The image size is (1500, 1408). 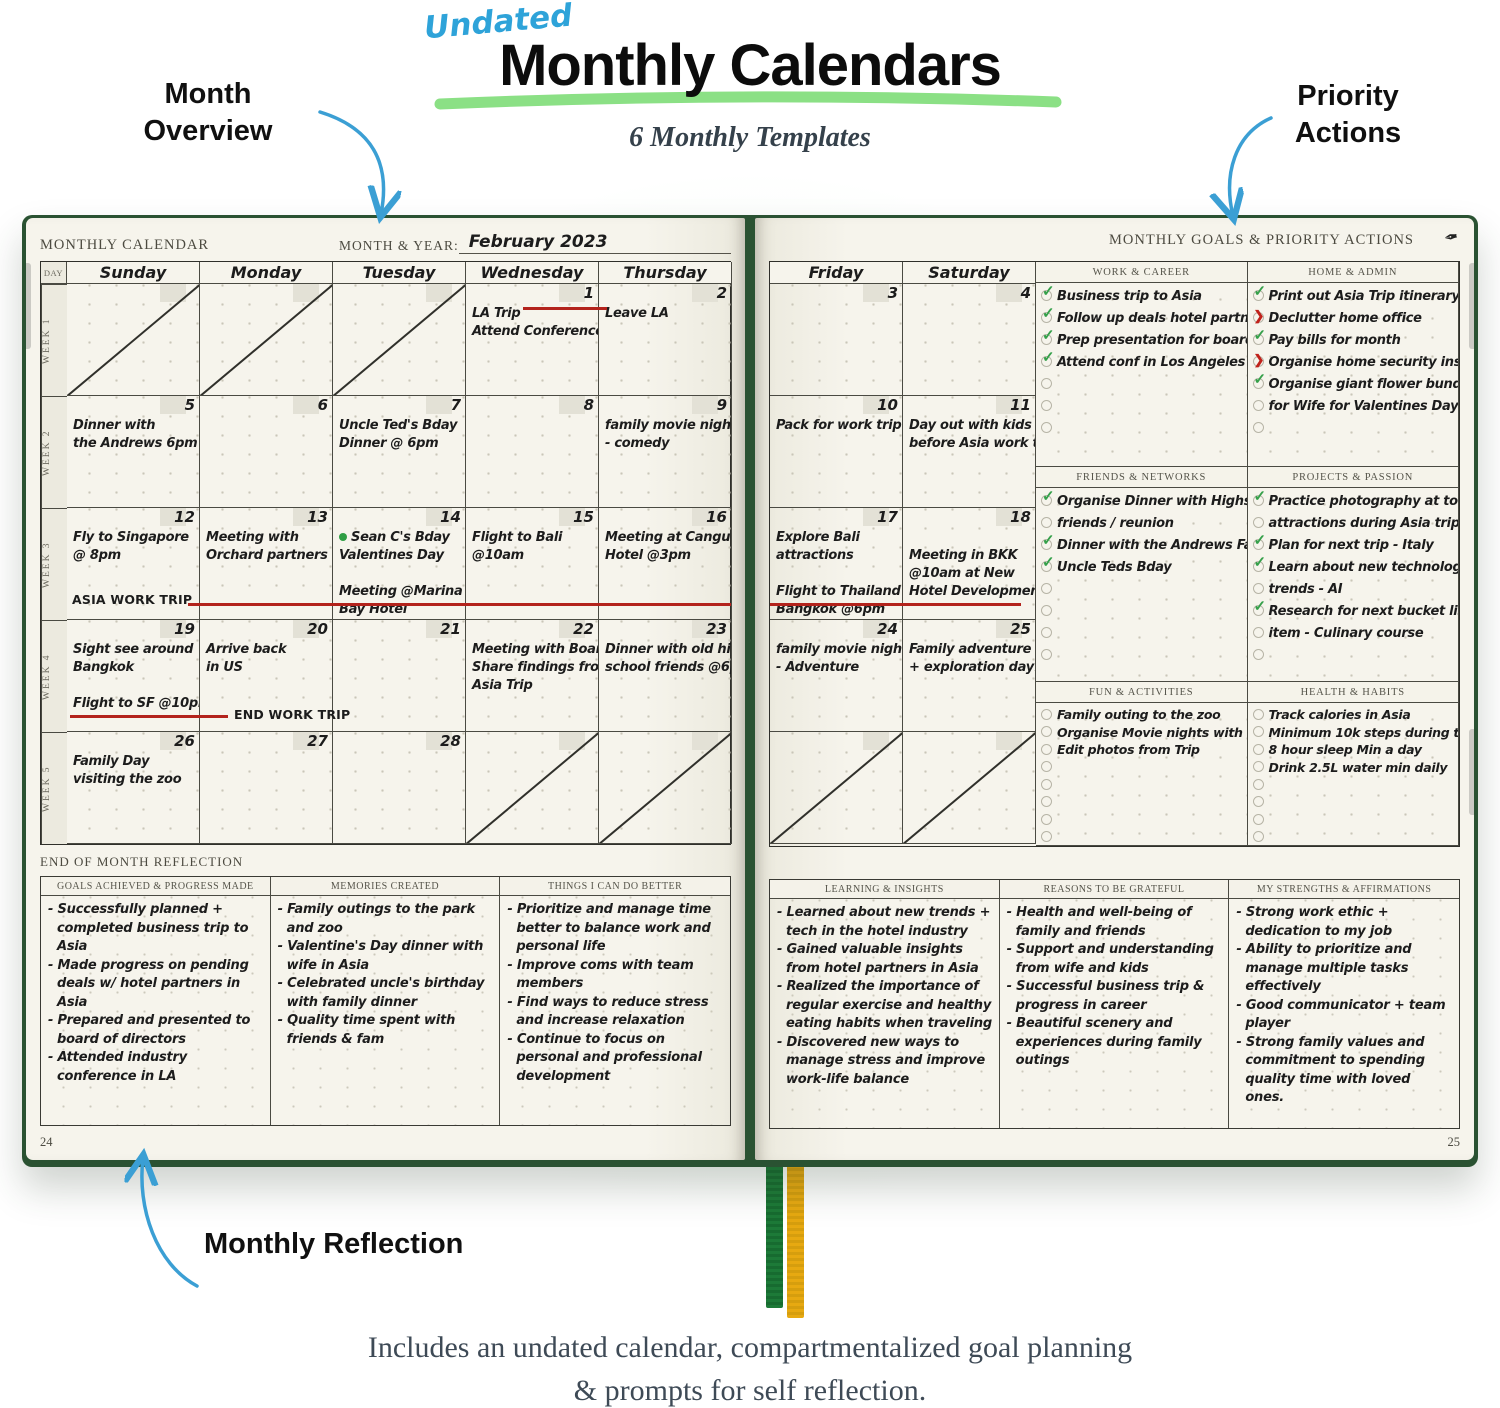 What do you see at coordinates (1354, 319) in the screenshot?
I see `goal-item: ❯ Declutter home office` at bounding box center [1354, 319].